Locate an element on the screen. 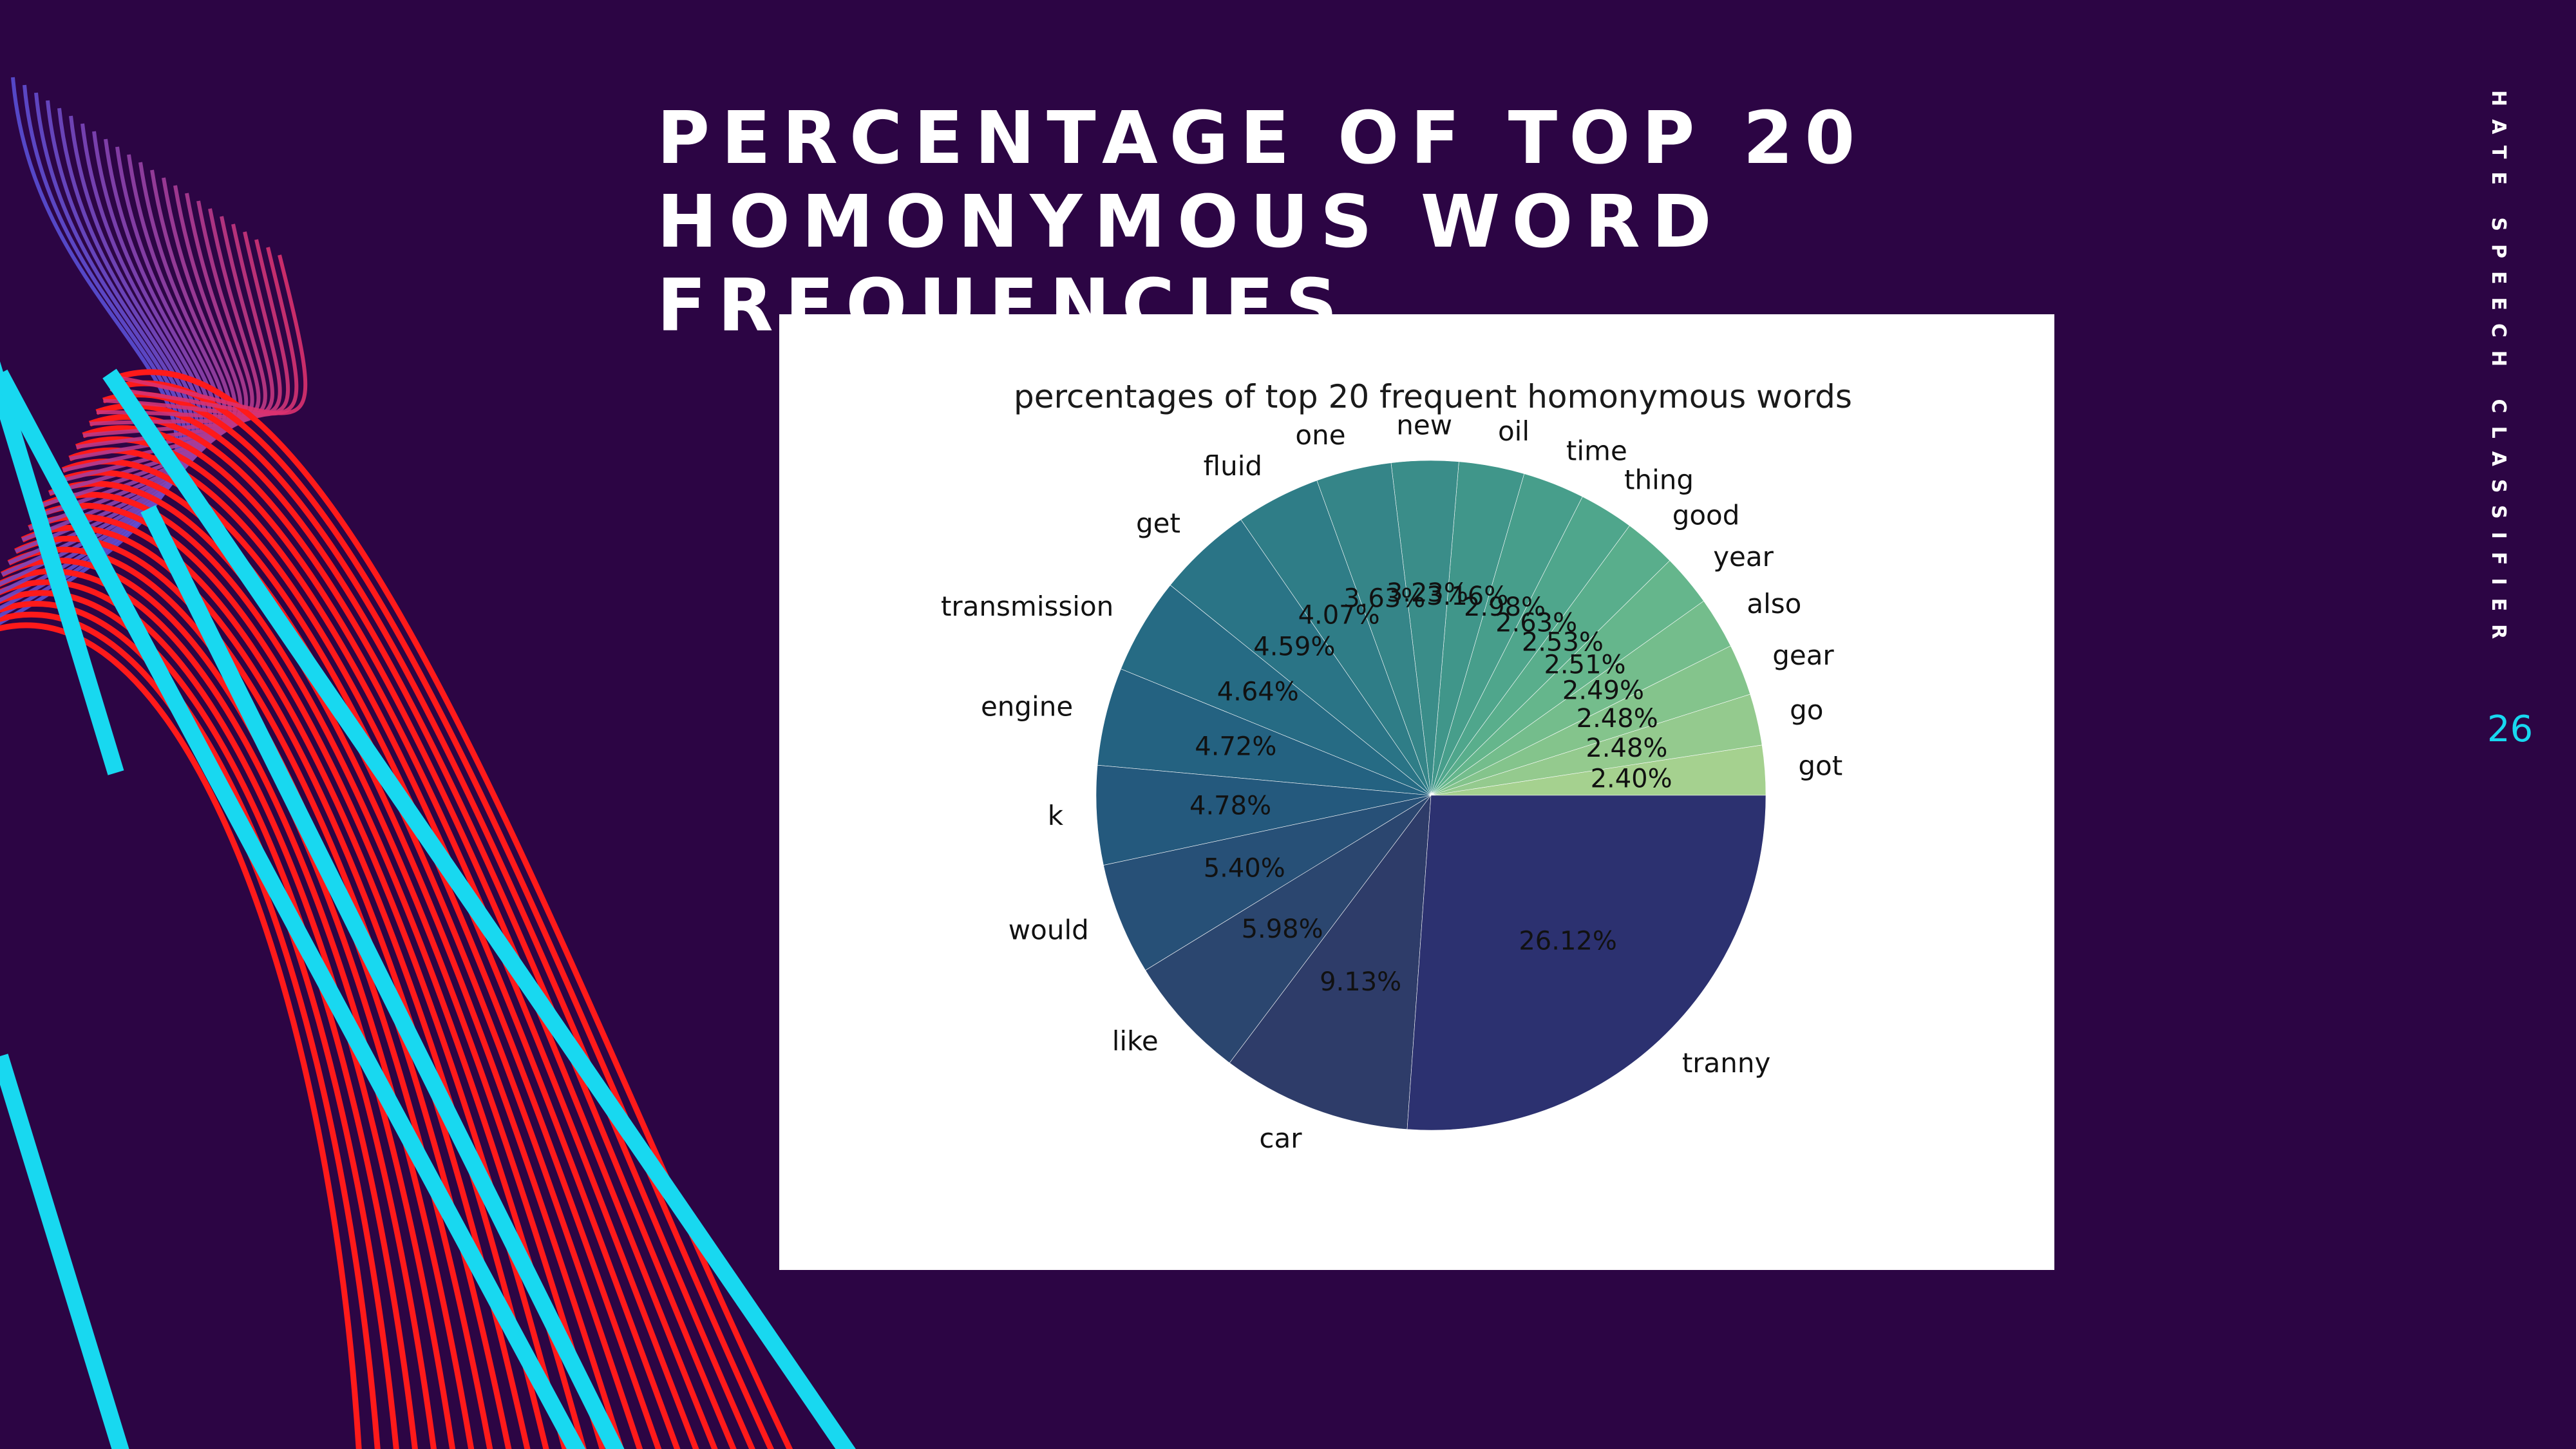 Image resolution: width=2576 pixels, height=1449 pixels. category-label-like: like is located at coordinates (1135, 1041).